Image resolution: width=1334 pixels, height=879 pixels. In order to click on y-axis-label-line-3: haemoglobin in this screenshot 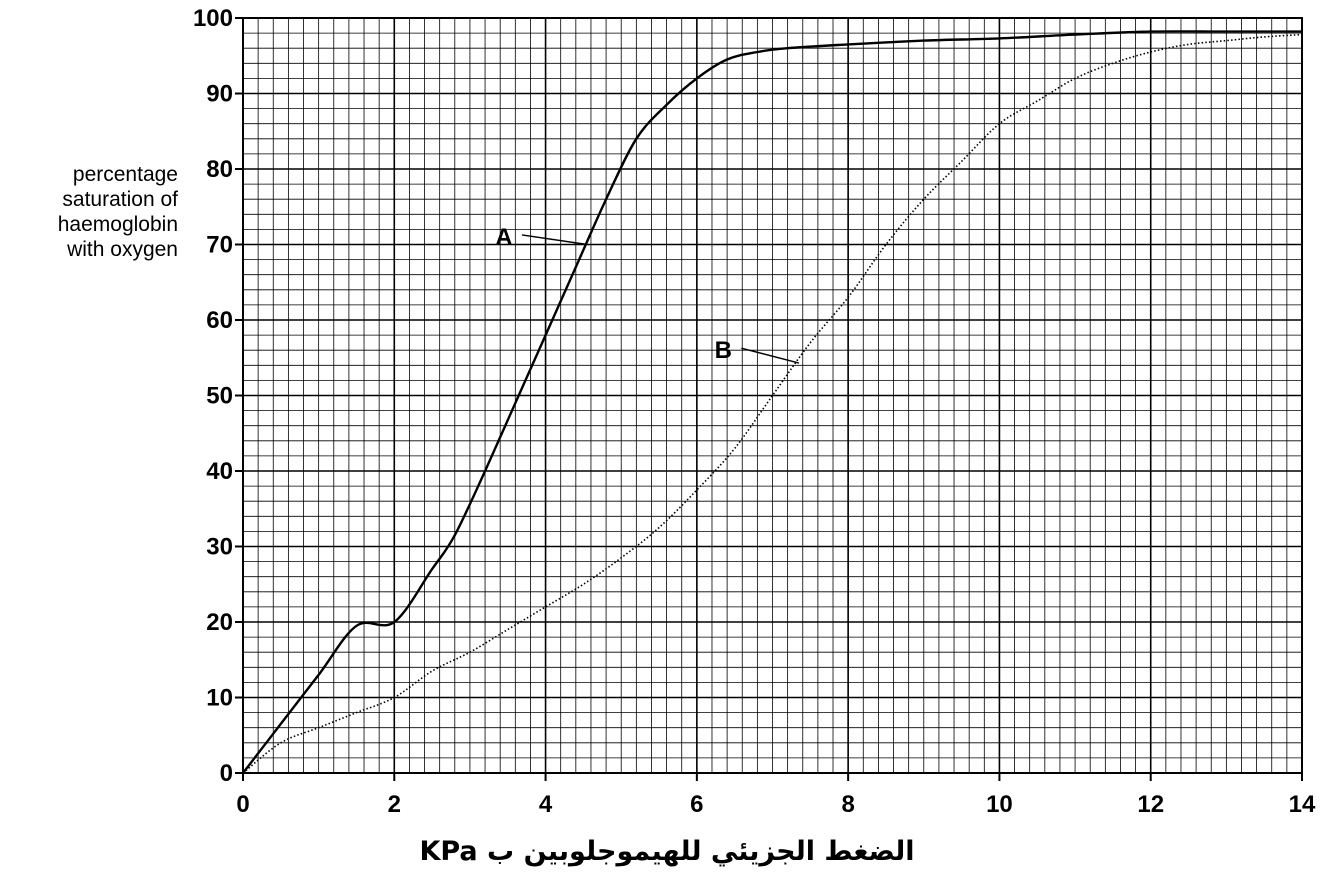, I will do `click(117, 224)`.